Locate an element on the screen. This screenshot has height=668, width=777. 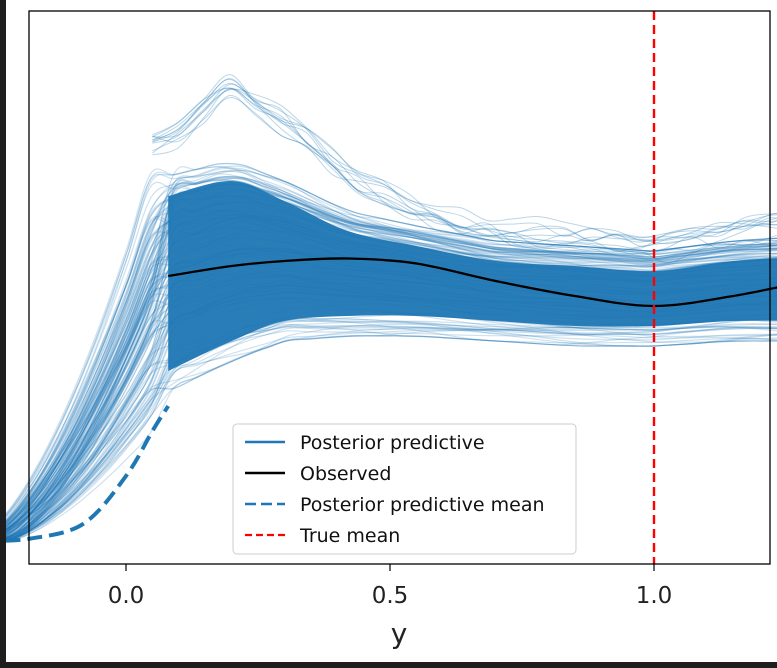
legend-label: Observed is located at coordinates (345, 474).